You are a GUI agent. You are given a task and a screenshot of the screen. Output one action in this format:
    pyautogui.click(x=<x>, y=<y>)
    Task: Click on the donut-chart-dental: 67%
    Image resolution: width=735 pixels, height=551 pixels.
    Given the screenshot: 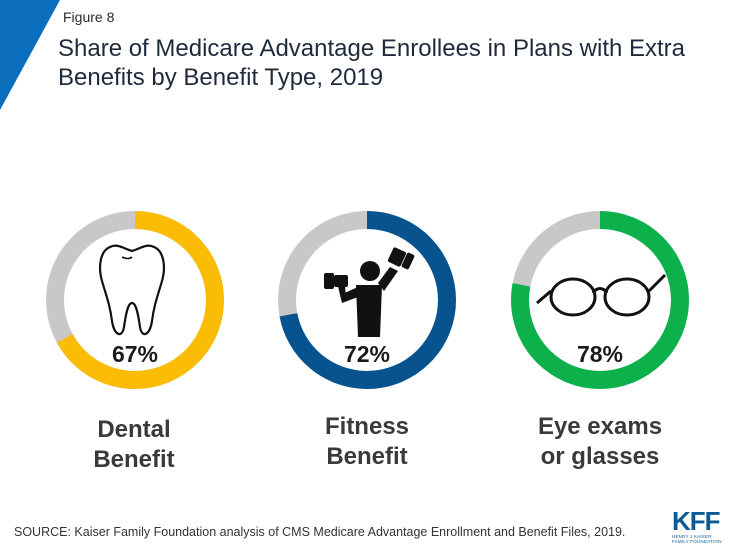 What is the action you would take?
    pyautogui.click(x=135, y=300)
    